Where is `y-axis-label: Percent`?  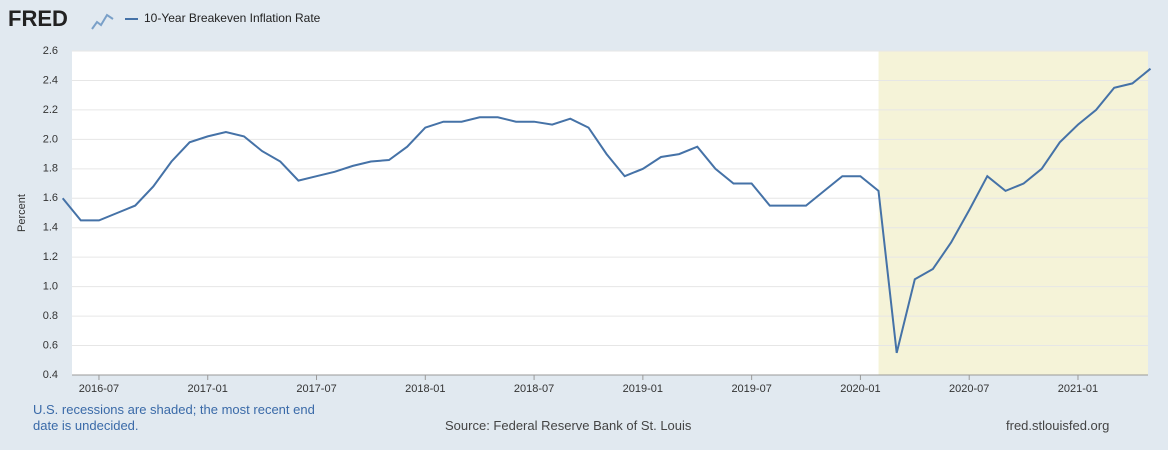
y-axis-label: Percent is located at coordinates (22, 213).